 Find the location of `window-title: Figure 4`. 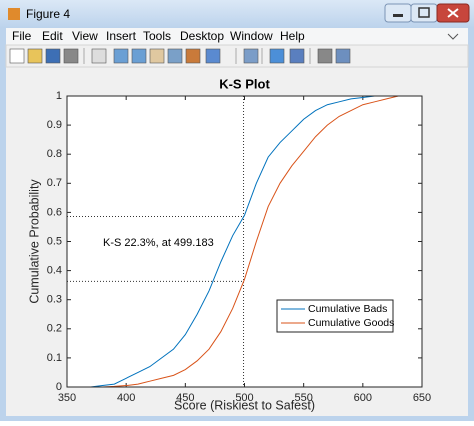

window-title: Figure 4 is located at coordinates (48, 14).